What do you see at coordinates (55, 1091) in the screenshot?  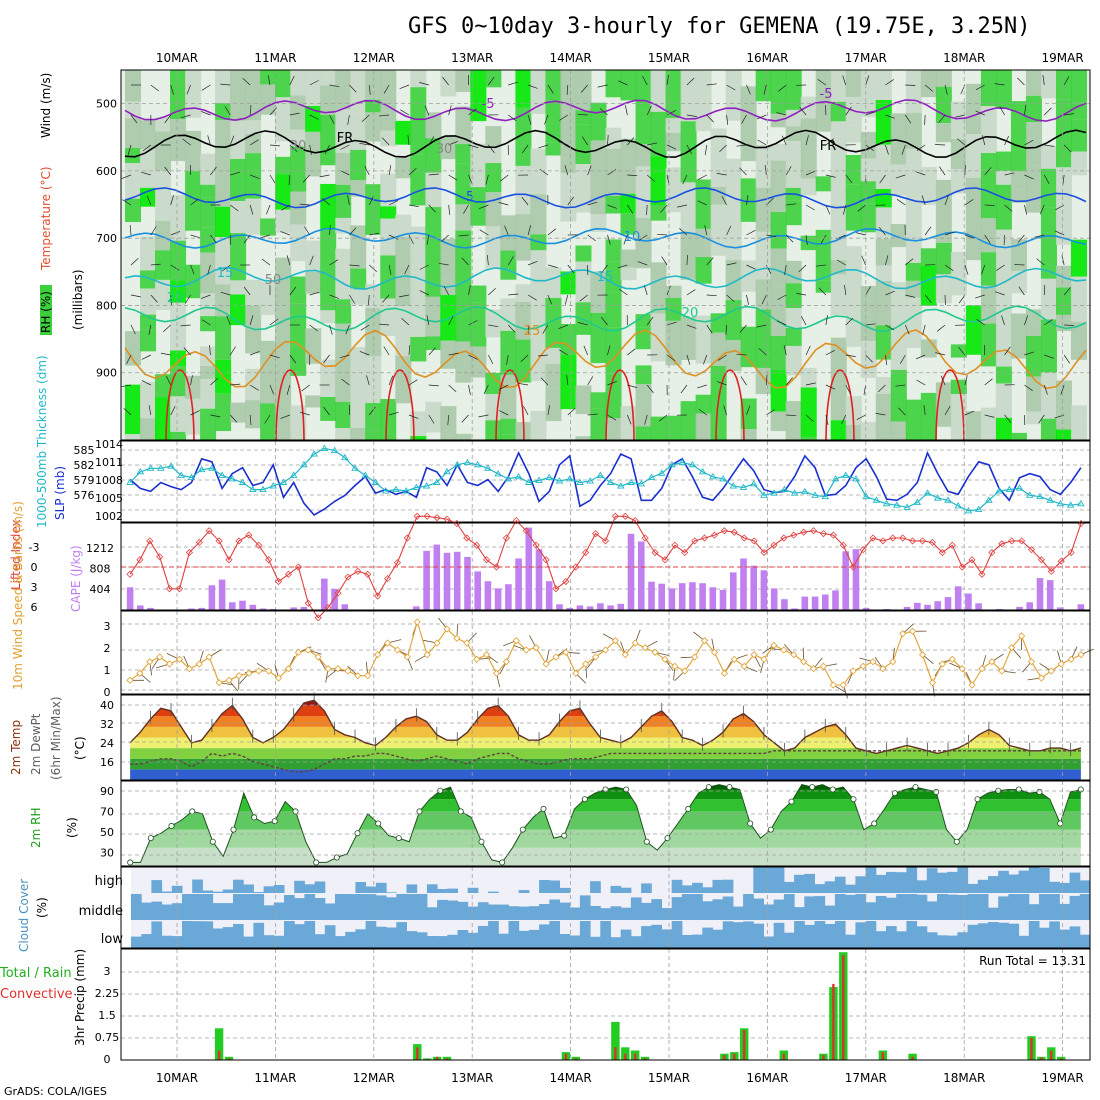 I see `footer-credit: GrADS: COLA/IGES` at bounding box center [55, 1091].